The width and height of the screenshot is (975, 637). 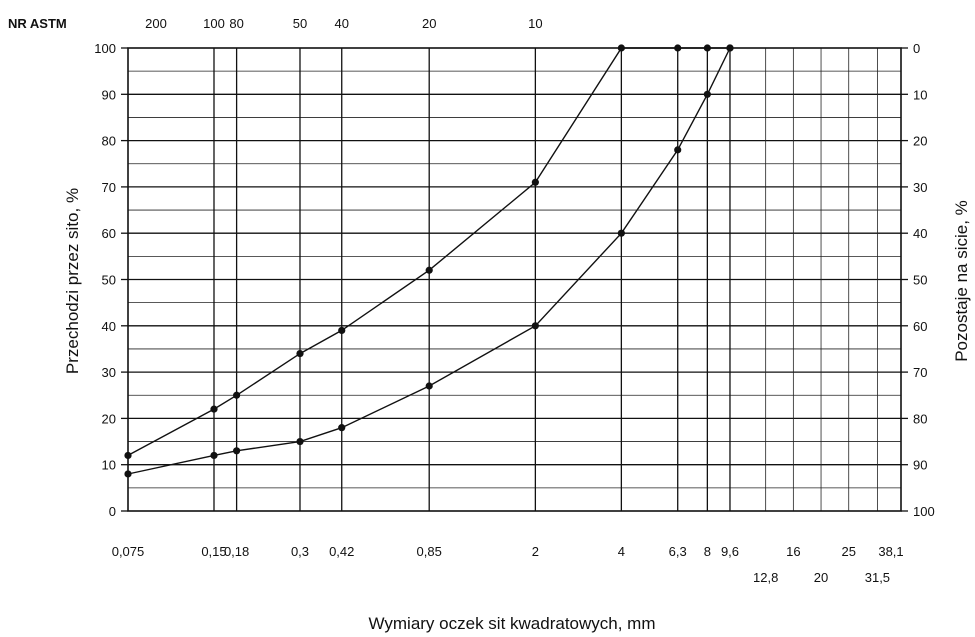 What do you see at coordinates (156, 23) in the screenshot?
I see `astm-number-label: 200` at bounding box center [156, 23].